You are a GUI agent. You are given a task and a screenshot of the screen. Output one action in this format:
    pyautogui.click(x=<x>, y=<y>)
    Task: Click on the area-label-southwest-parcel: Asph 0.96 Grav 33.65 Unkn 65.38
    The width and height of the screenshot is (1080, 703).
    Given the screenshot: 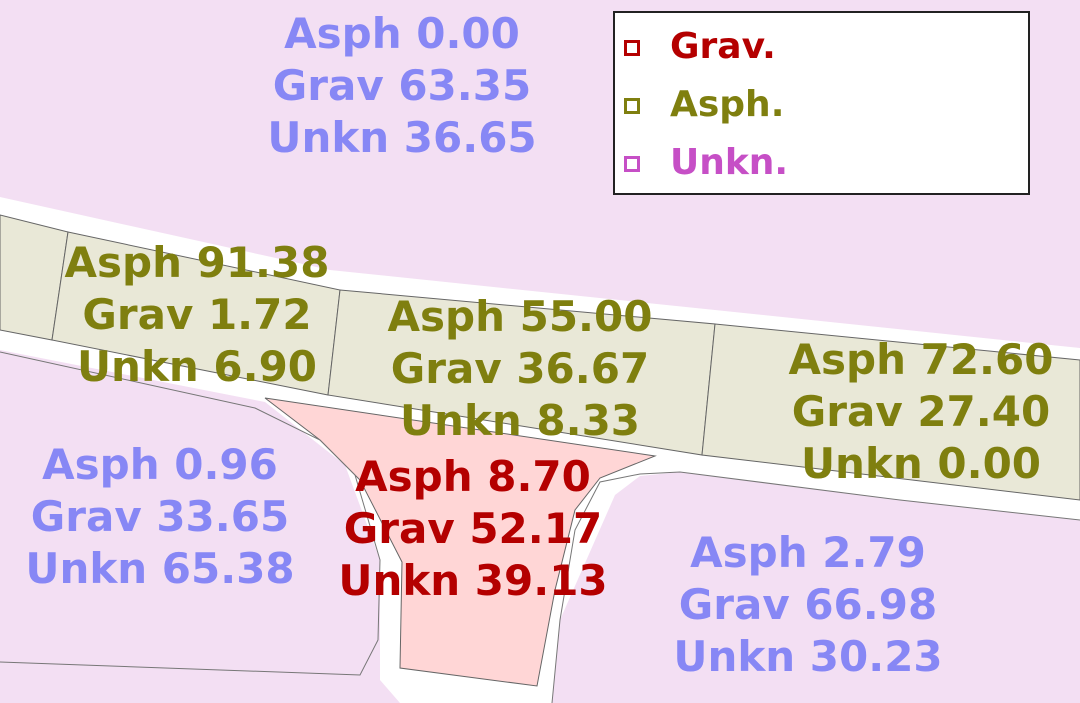 What is the action you would take?
    pyautogui.click(x=159, y=517)
    